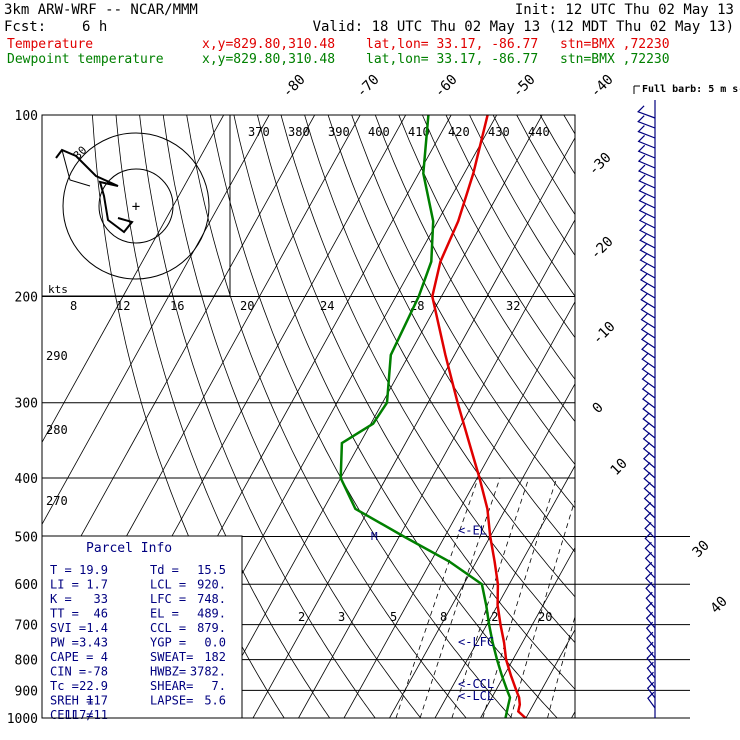  Describe the element at coordinates (93, 570) in the screenshot. I see `parcel-info-cell: 19.9` at that location.